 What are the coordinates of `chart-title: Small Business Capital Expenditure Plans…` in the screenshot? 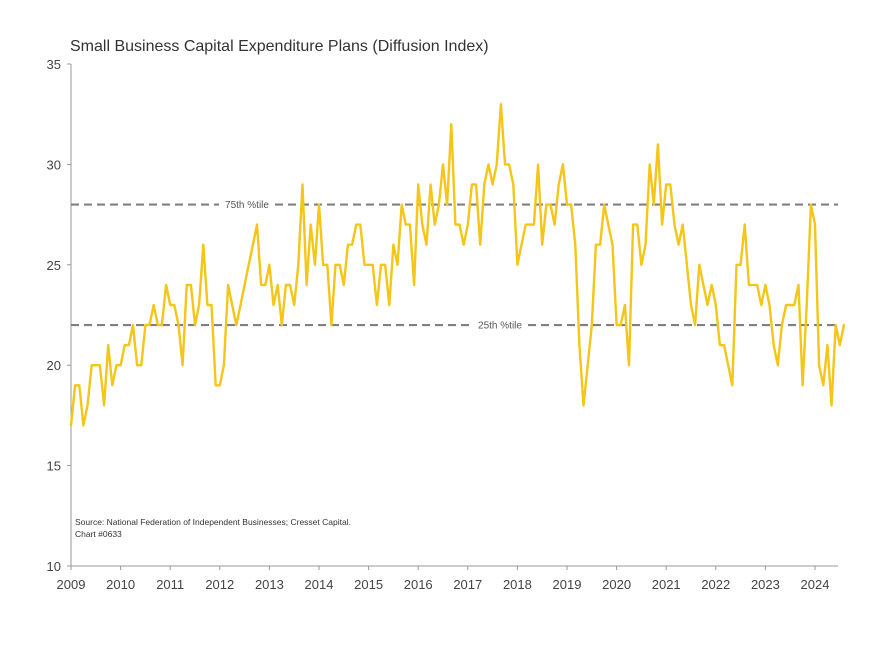 It's located at (279, 46).